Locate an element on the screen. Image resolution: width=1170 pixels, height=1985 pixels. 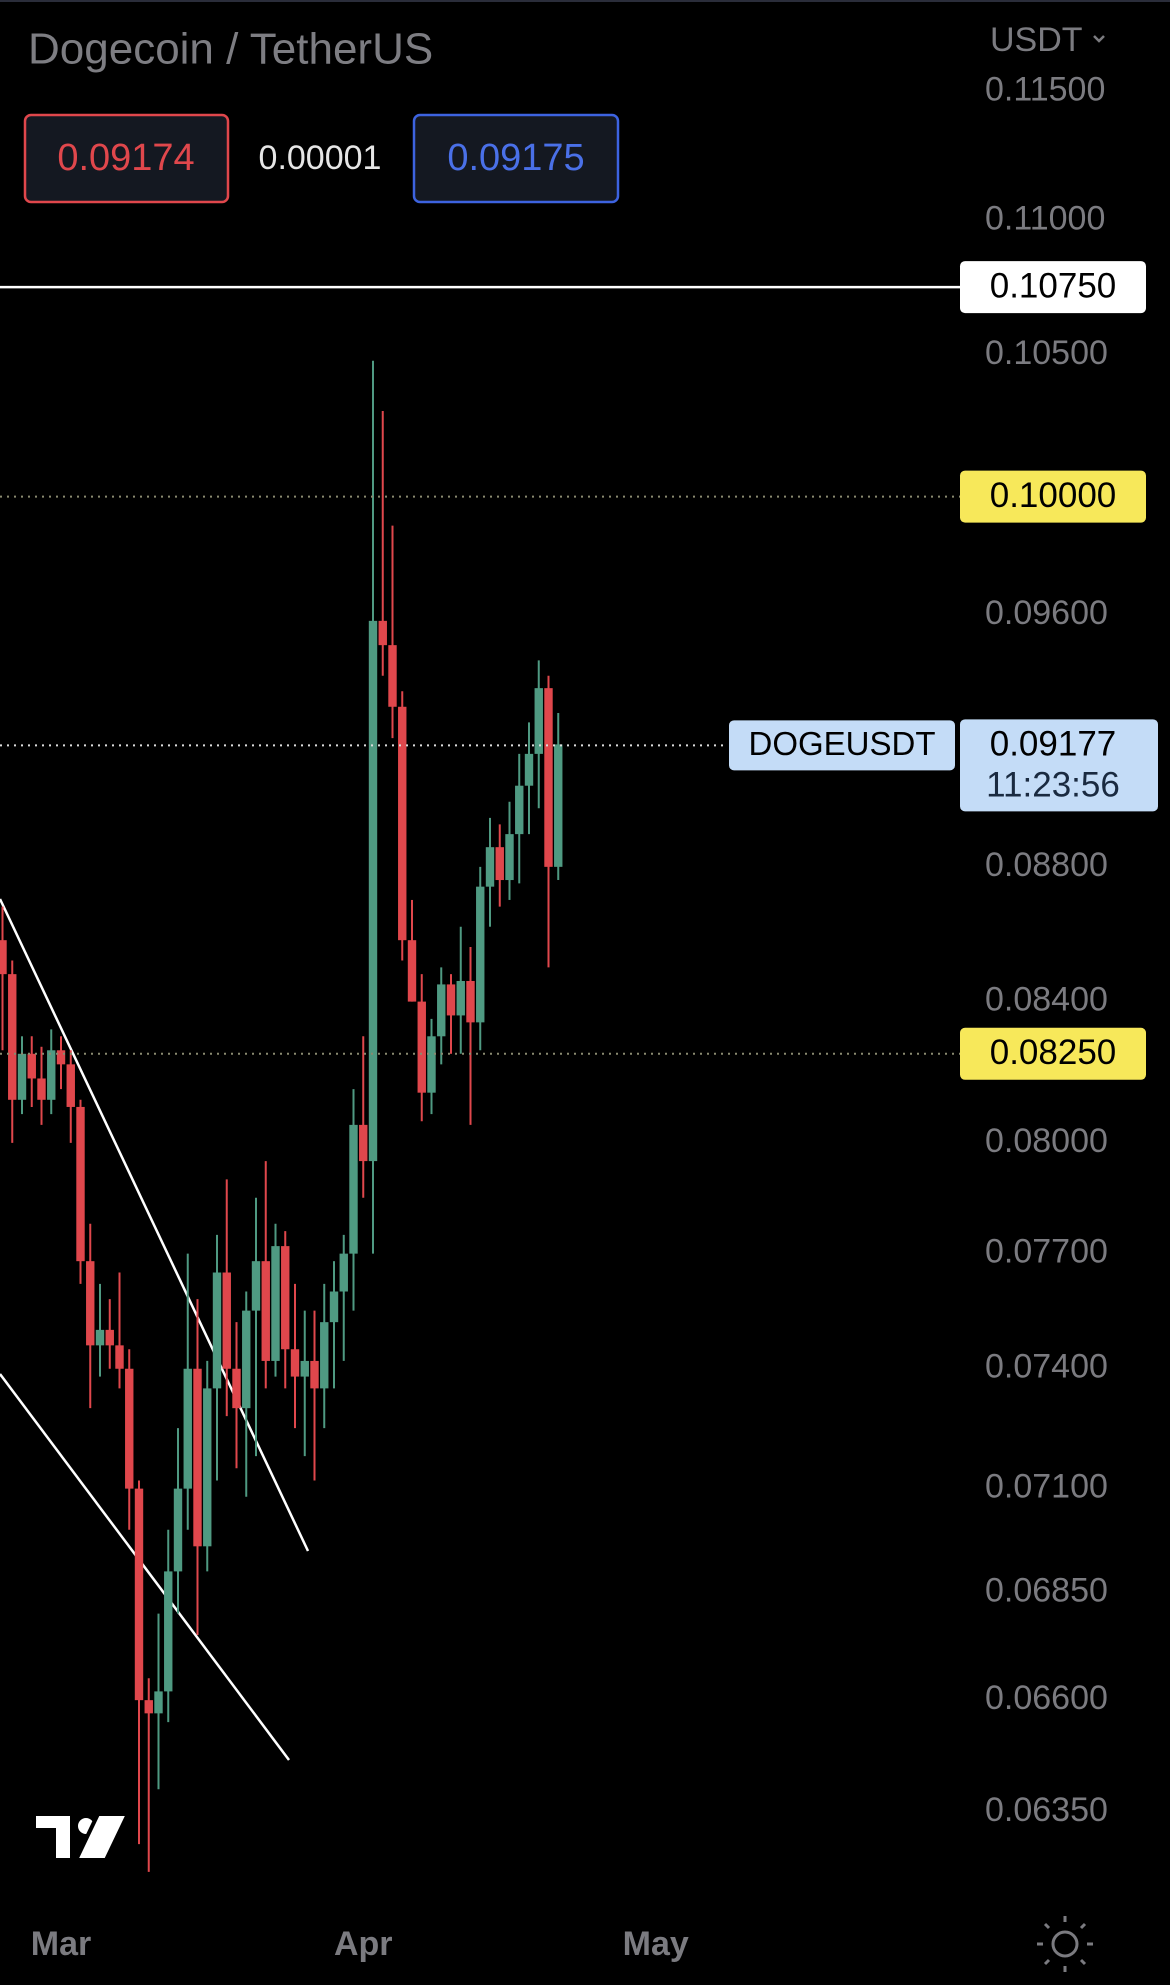
bid-button: 0.09174 is located at coordinates (126, 158).